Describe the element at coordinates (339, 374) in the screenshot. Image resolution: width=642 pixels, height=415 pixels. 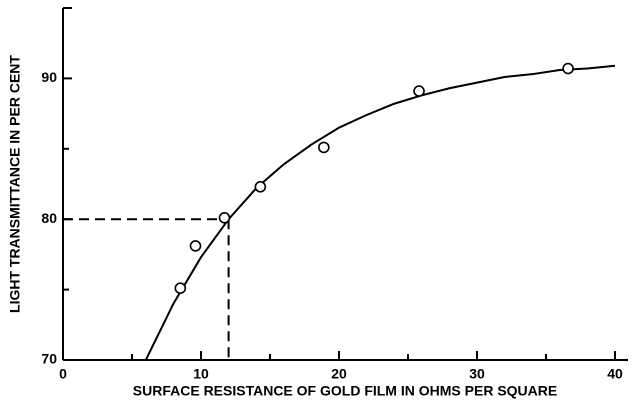
I see `x-tick-label: 20` at that location.